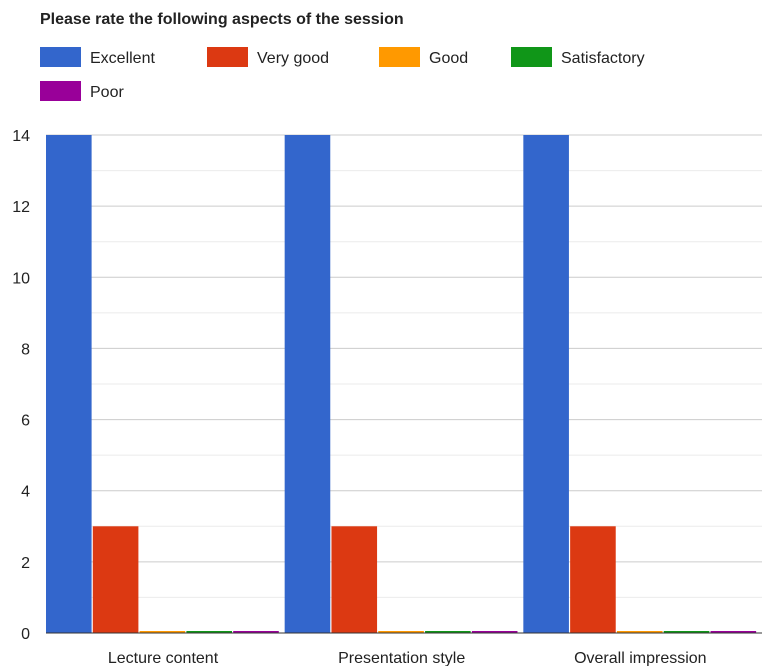  What do you see at coordinates (163, 658) in the screenshot?
I see `category-label-0: Lecture content` at bounding box center [163, 658].